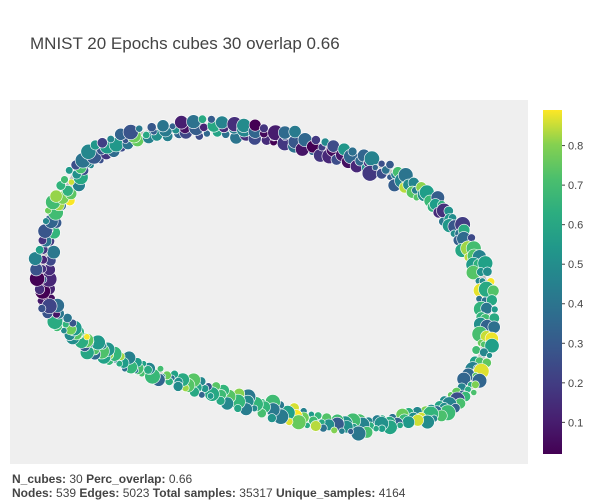 This screenshot has width=600, height=500. I want to click on nodes-label: Nodes:, so click(32, 493).